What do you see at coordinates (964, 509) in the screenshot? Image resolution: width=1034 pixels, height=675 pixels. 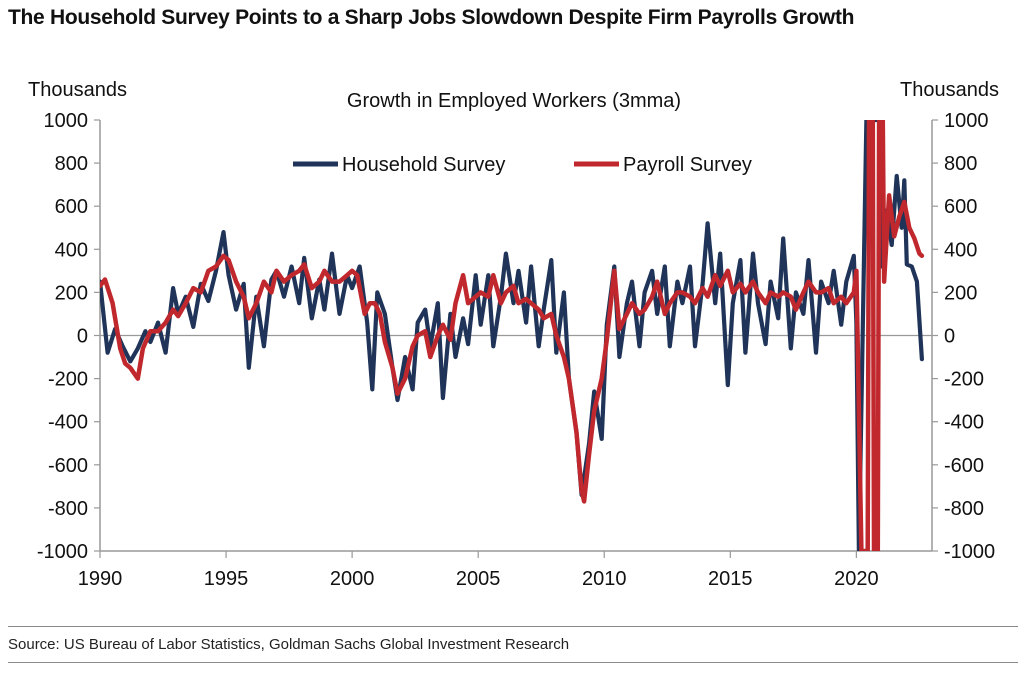 I see `y-tick-label-right: -800` at bounding box center [964, 509].